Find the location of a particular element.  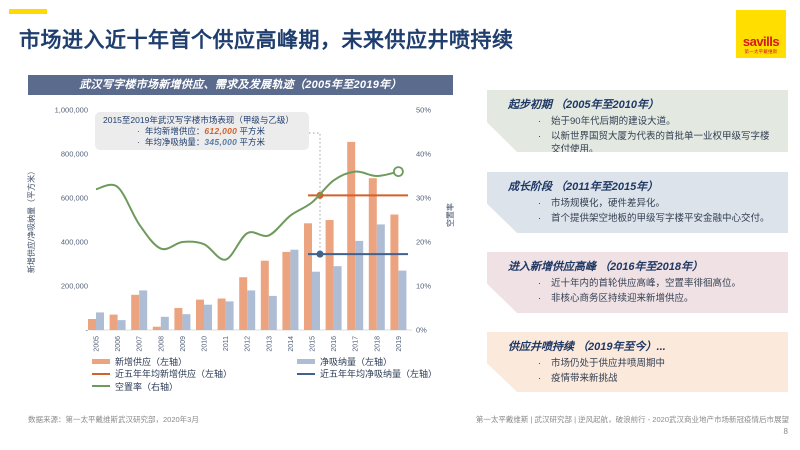

y-right-tick: 0% is located at coordinates (421, 330).